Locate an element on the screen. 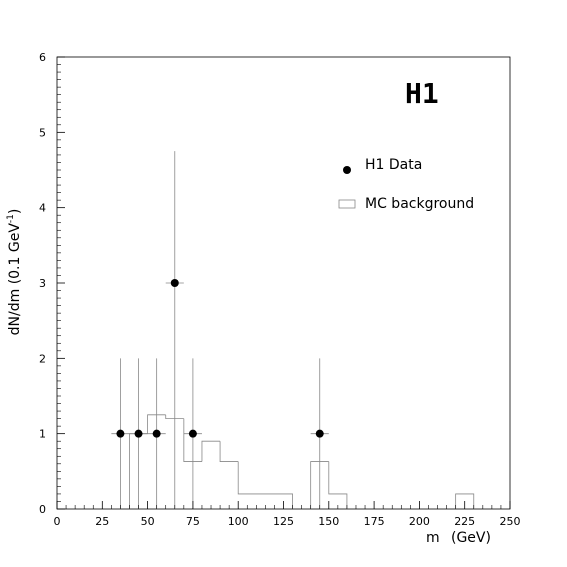  y-axis-label-exponent: -1 is located at coordinates (11, 218).